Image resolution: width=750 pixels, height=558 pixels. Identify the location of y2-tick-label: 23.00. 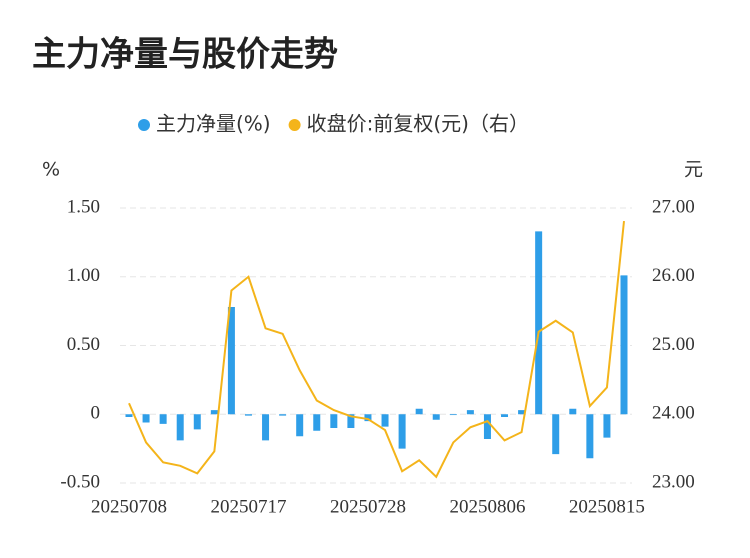
(673, 481).